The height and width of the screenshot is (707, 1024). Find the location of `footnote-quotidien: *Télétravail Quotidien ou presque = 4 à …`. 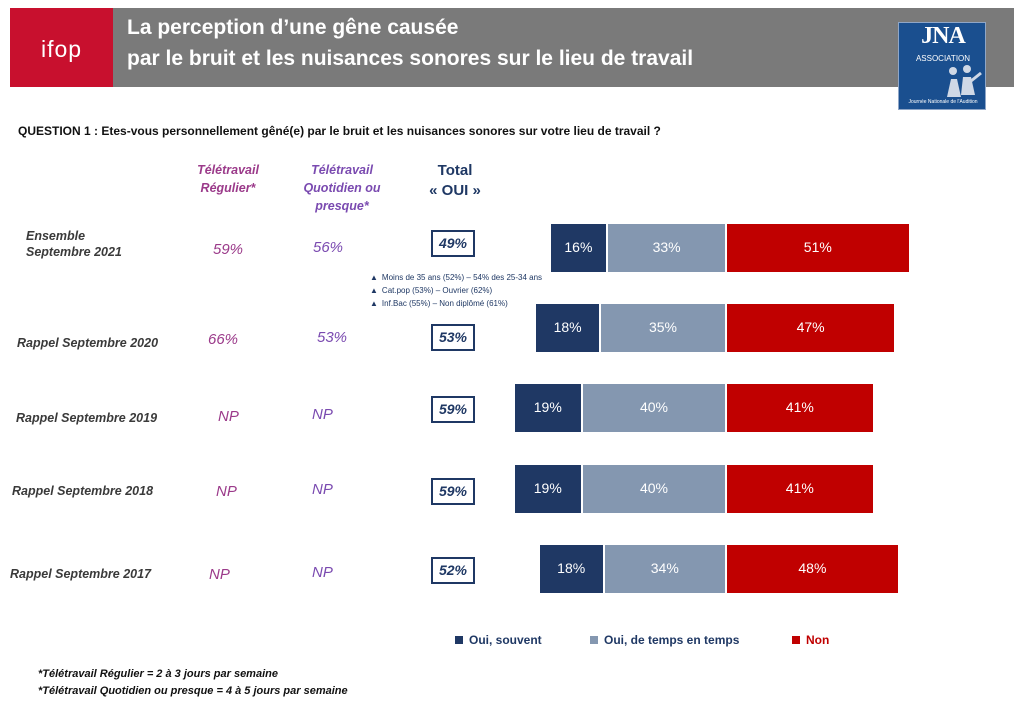

footnote-quotidien: *Télétravail Quotidien ou presque = 4 à … is located at coordinates (193, 691).